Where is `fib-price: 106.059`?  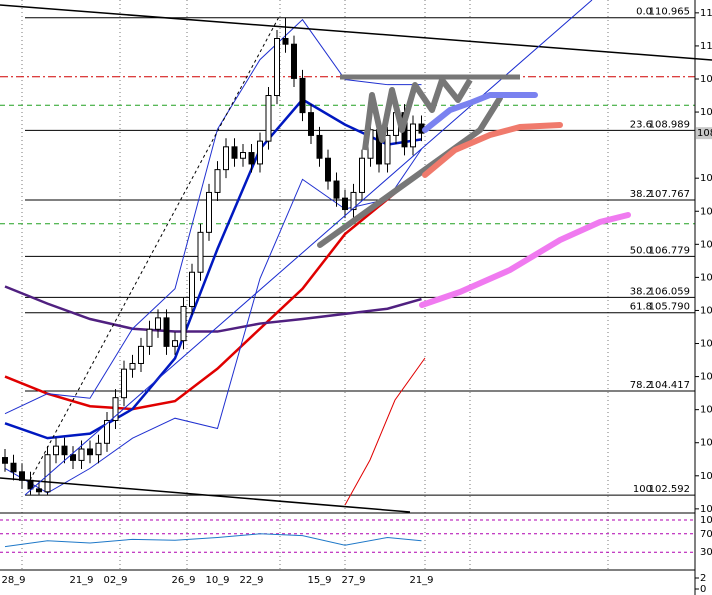
fib-price: 106.059 is located at coordinates (669, 291).